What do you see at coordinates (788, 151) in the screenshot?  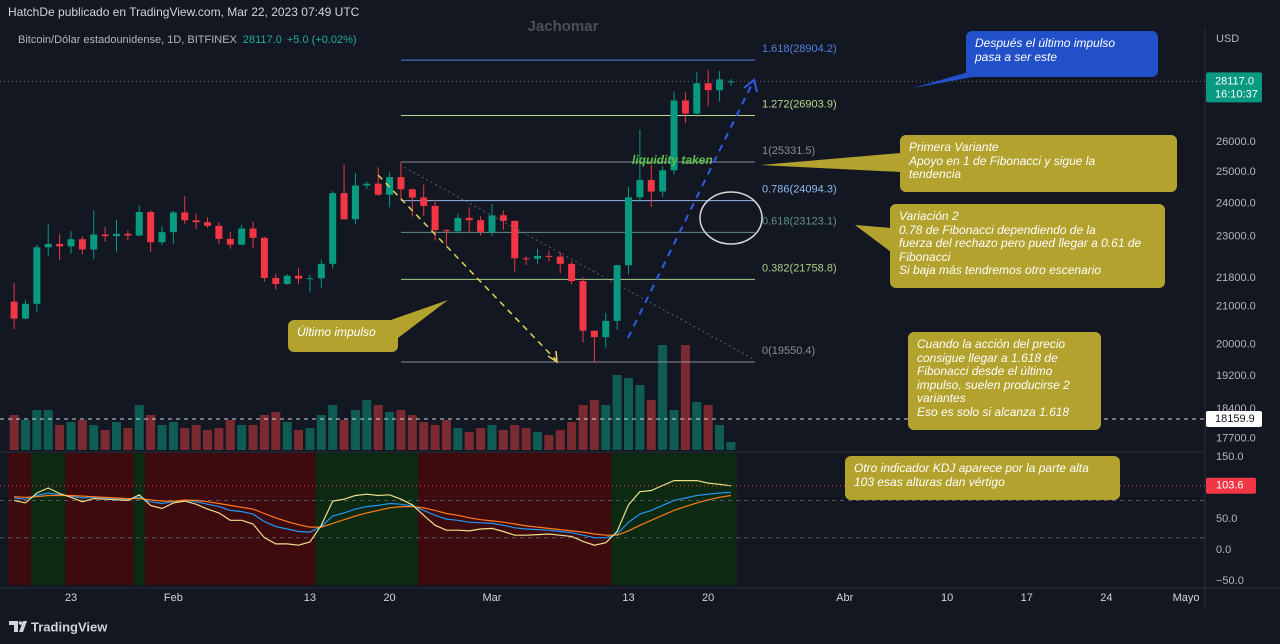 I see `fib-label: 1(25331.5)` at bounding box center [788, 151].